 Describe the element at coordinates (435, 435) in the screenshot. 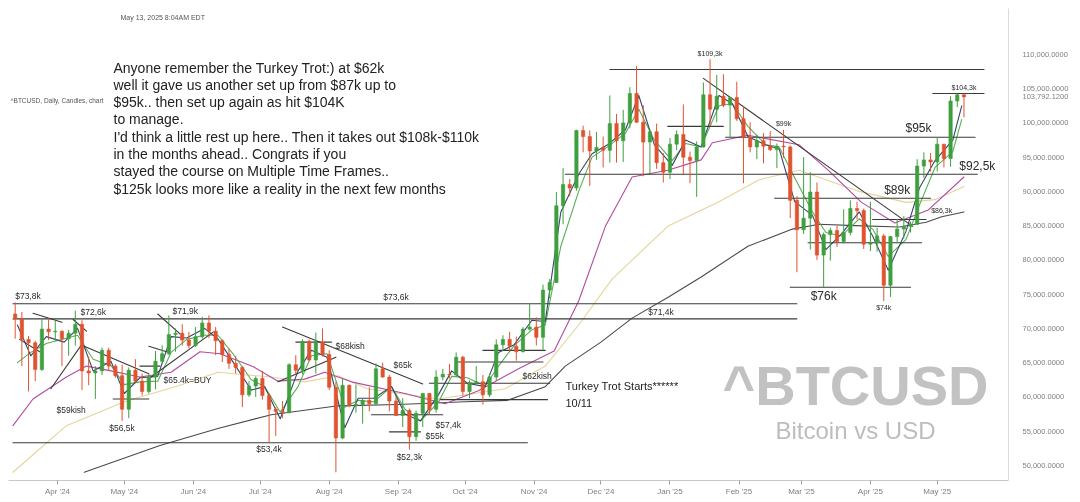

I see `annotation: $55k` at that location.